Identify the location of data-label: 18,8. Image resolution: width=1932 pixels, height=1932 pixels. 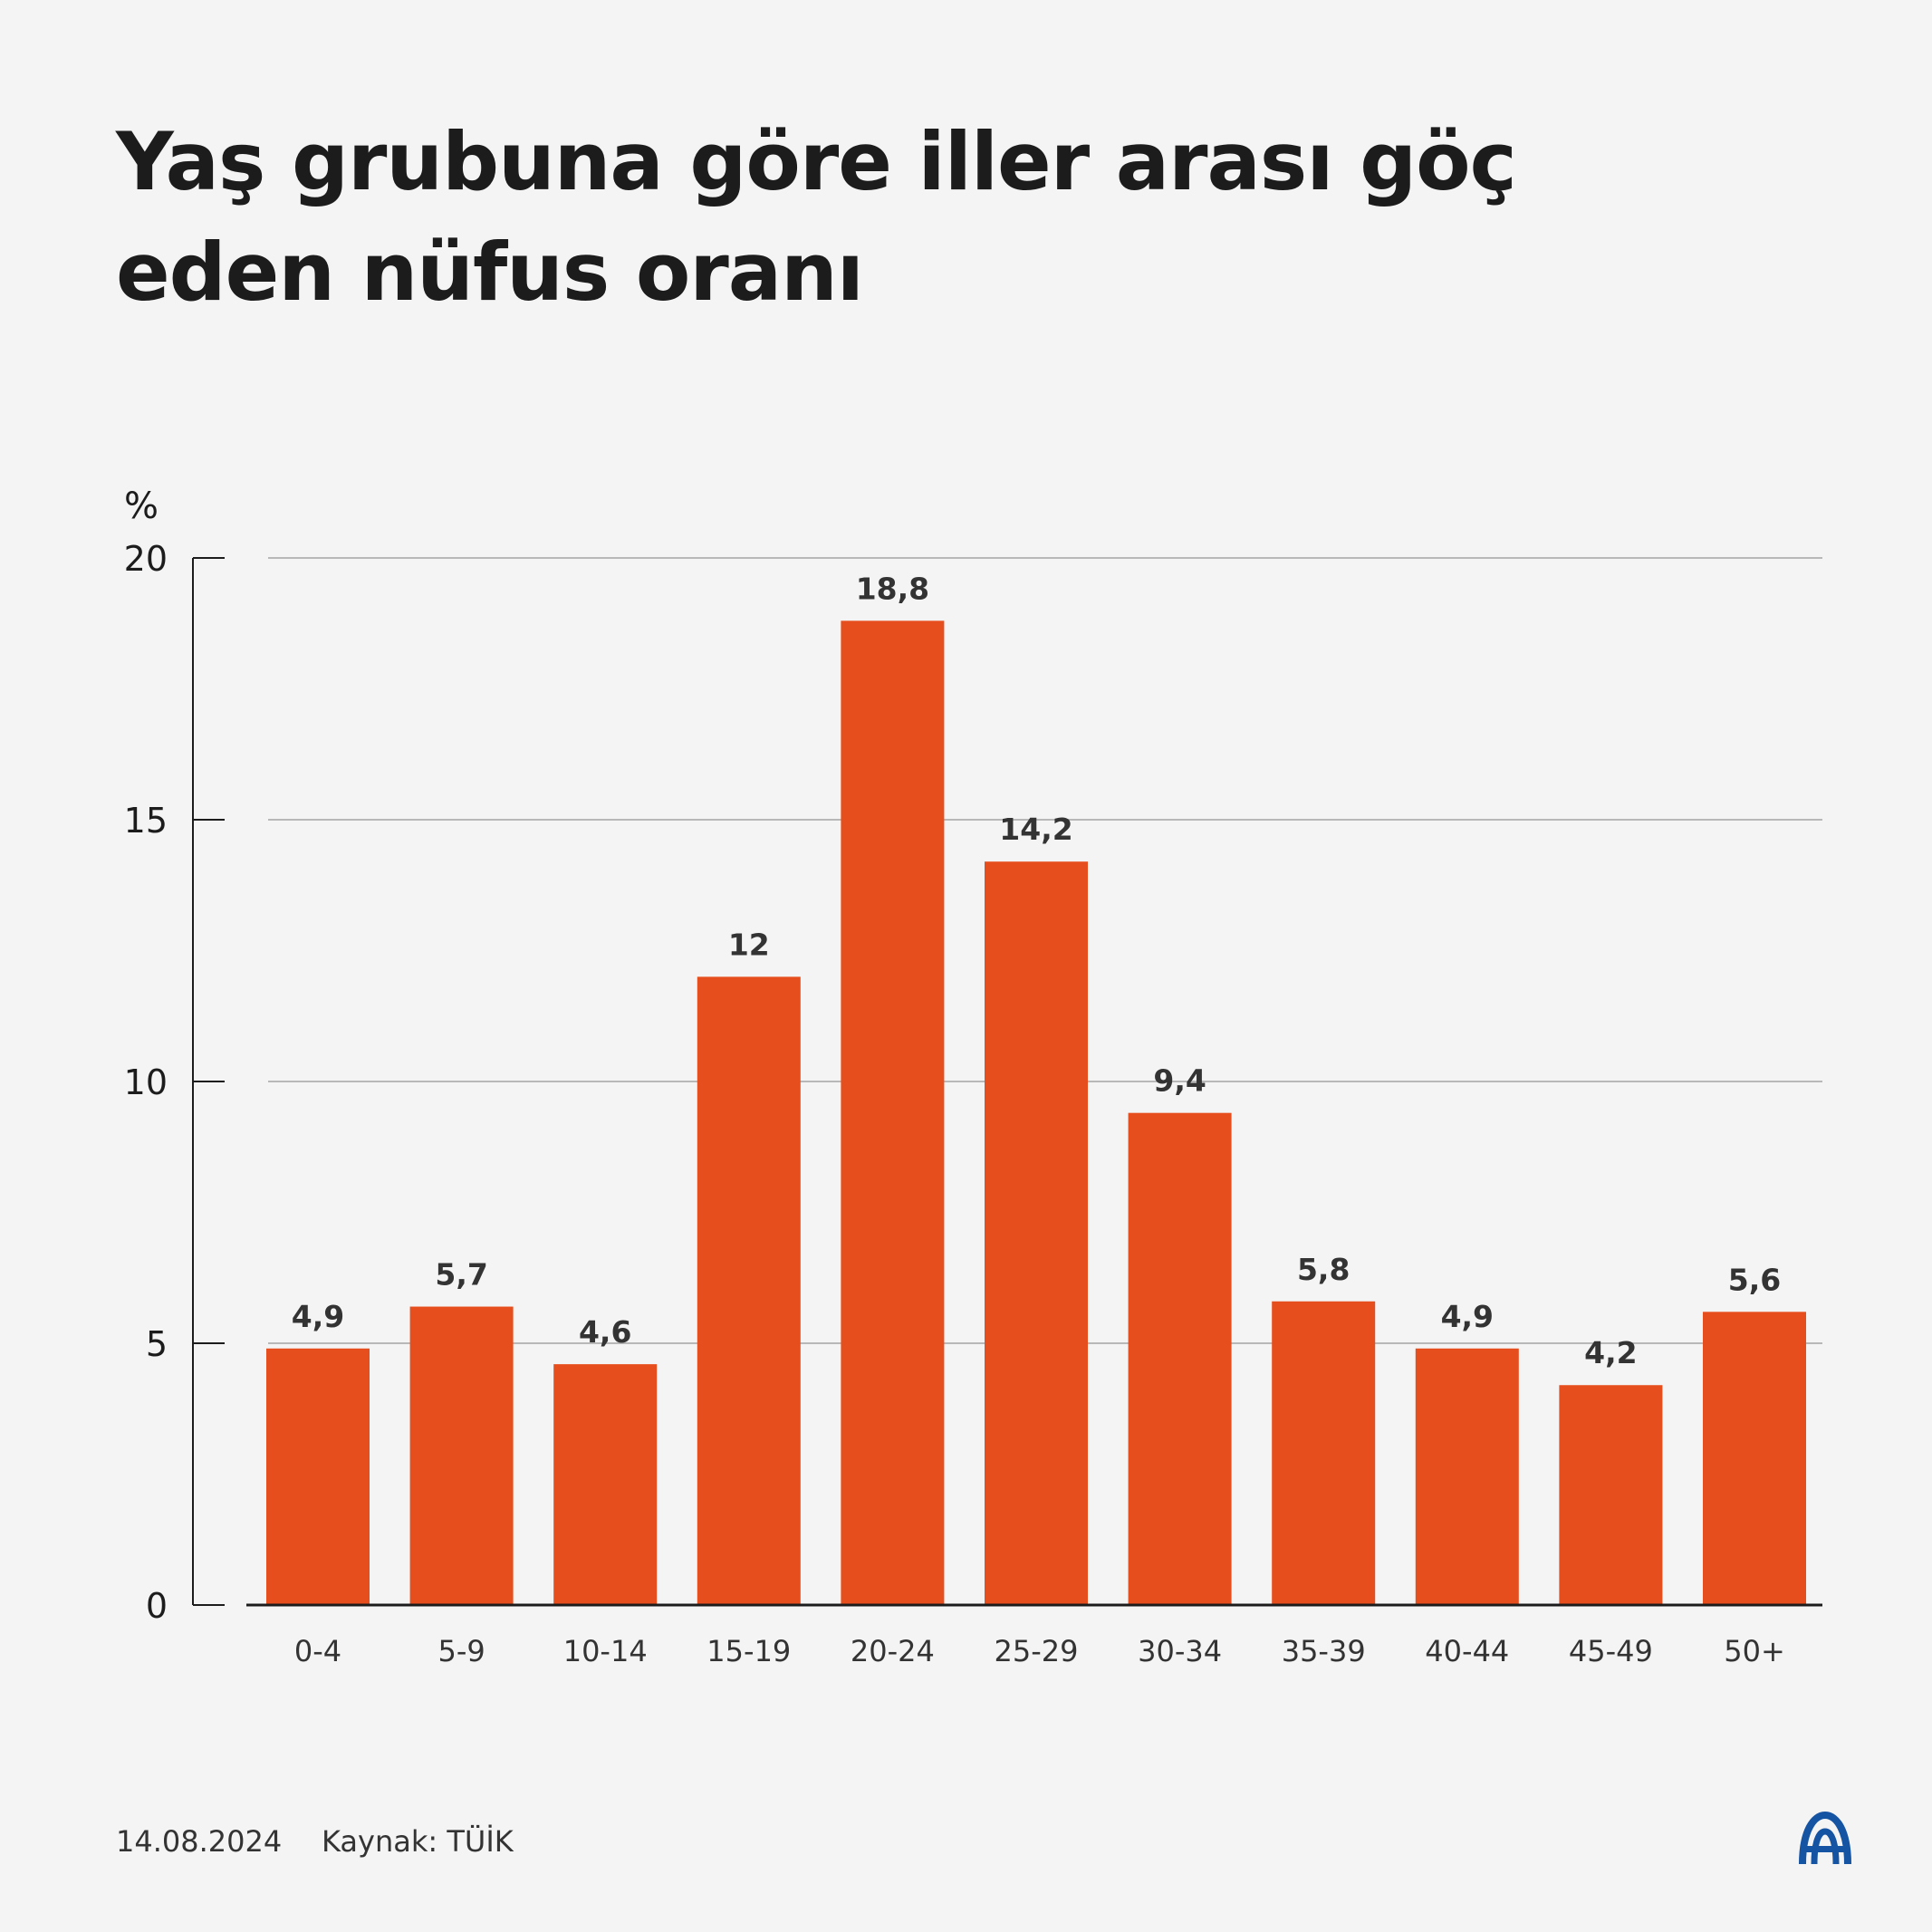
(892, 588).